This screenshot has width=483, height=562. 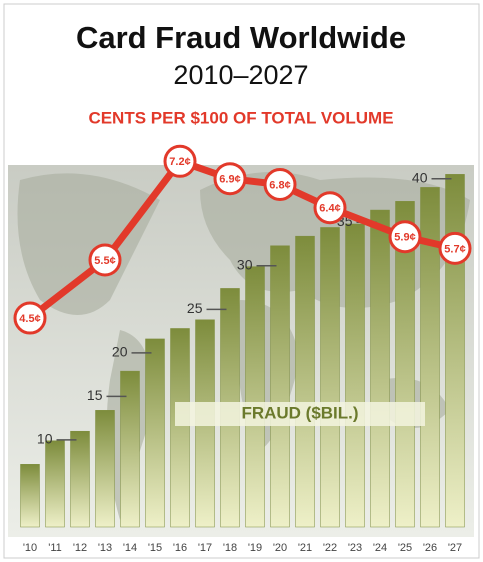 I want to click on x-tick-label: '13, so click(x=105, y=548).